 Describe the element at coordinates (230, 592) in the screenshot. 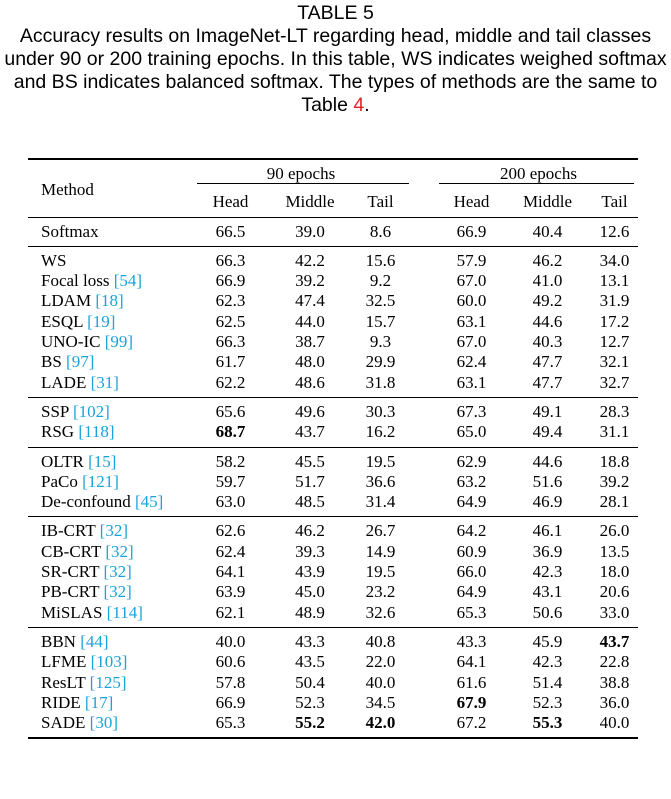

I see `value-cell: 63.9` at that location.